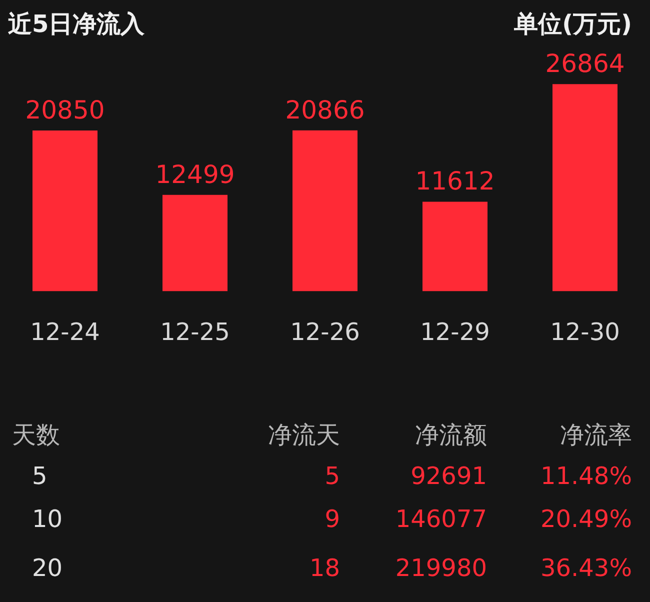  I want to click on text: 11.48%, so click(586, 476).